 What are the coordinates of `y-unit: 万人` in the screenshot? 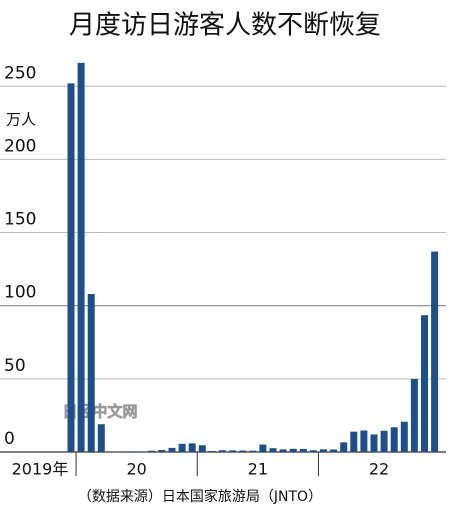 It's located at (21, 120).